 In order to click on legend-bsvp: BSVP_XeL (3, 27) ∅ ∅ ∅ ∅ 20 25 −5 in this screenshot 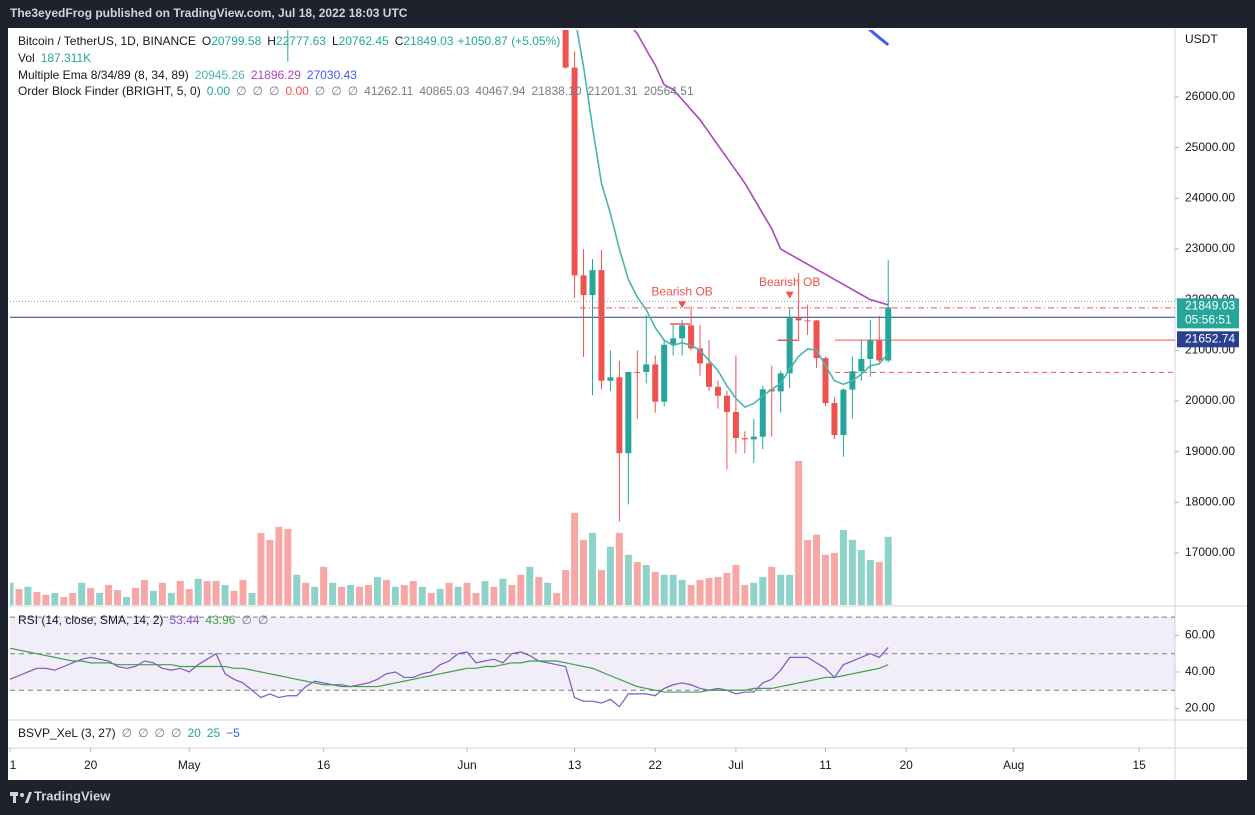, I will do `click(129, 733)`.